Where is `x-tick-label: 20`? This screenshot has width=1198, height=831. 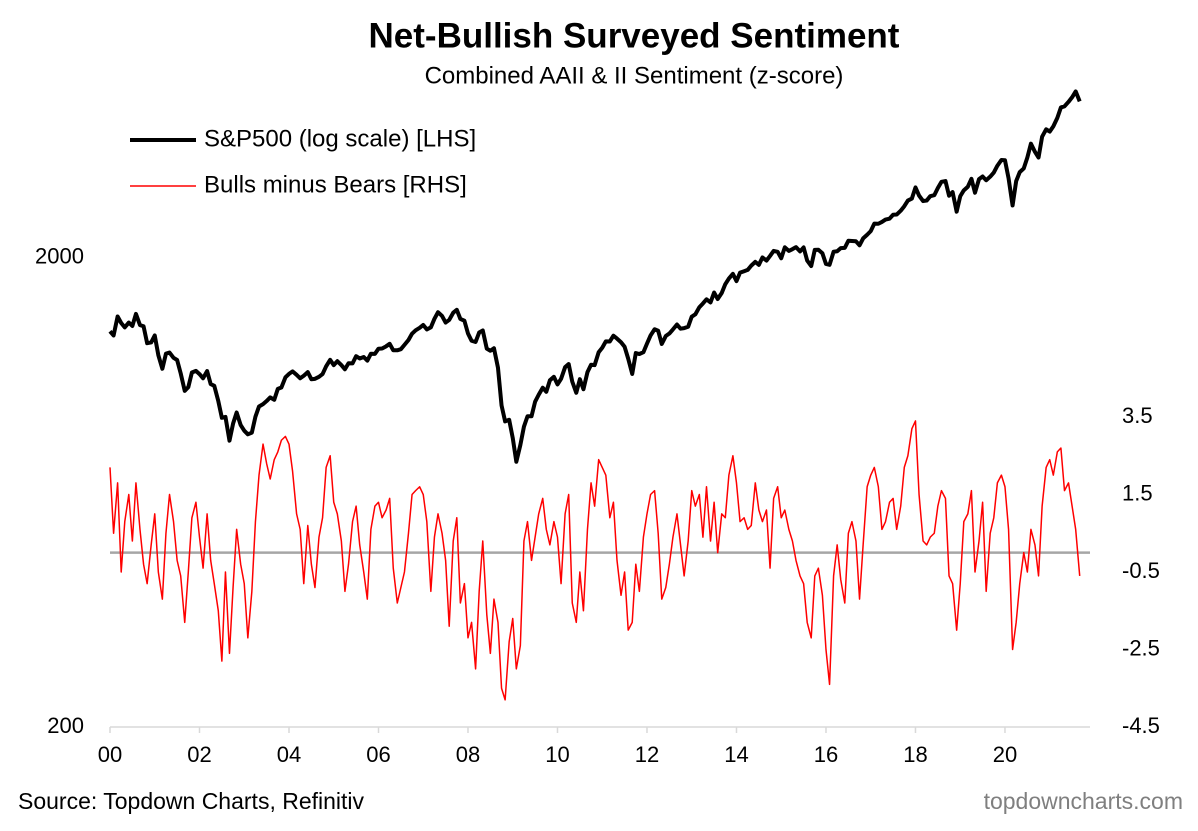
x-tick-label: 20 is located at coordinates (1005, 754).